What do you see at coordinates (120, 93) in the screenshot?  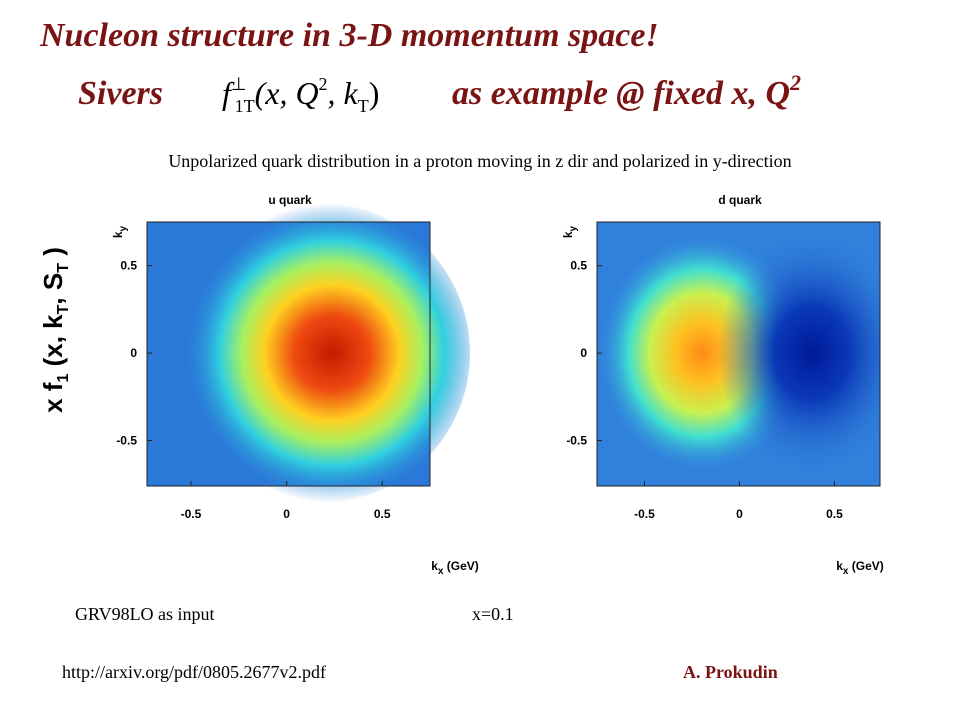 I see `title-sivers: Sivers` at bounding box center [120, 93].